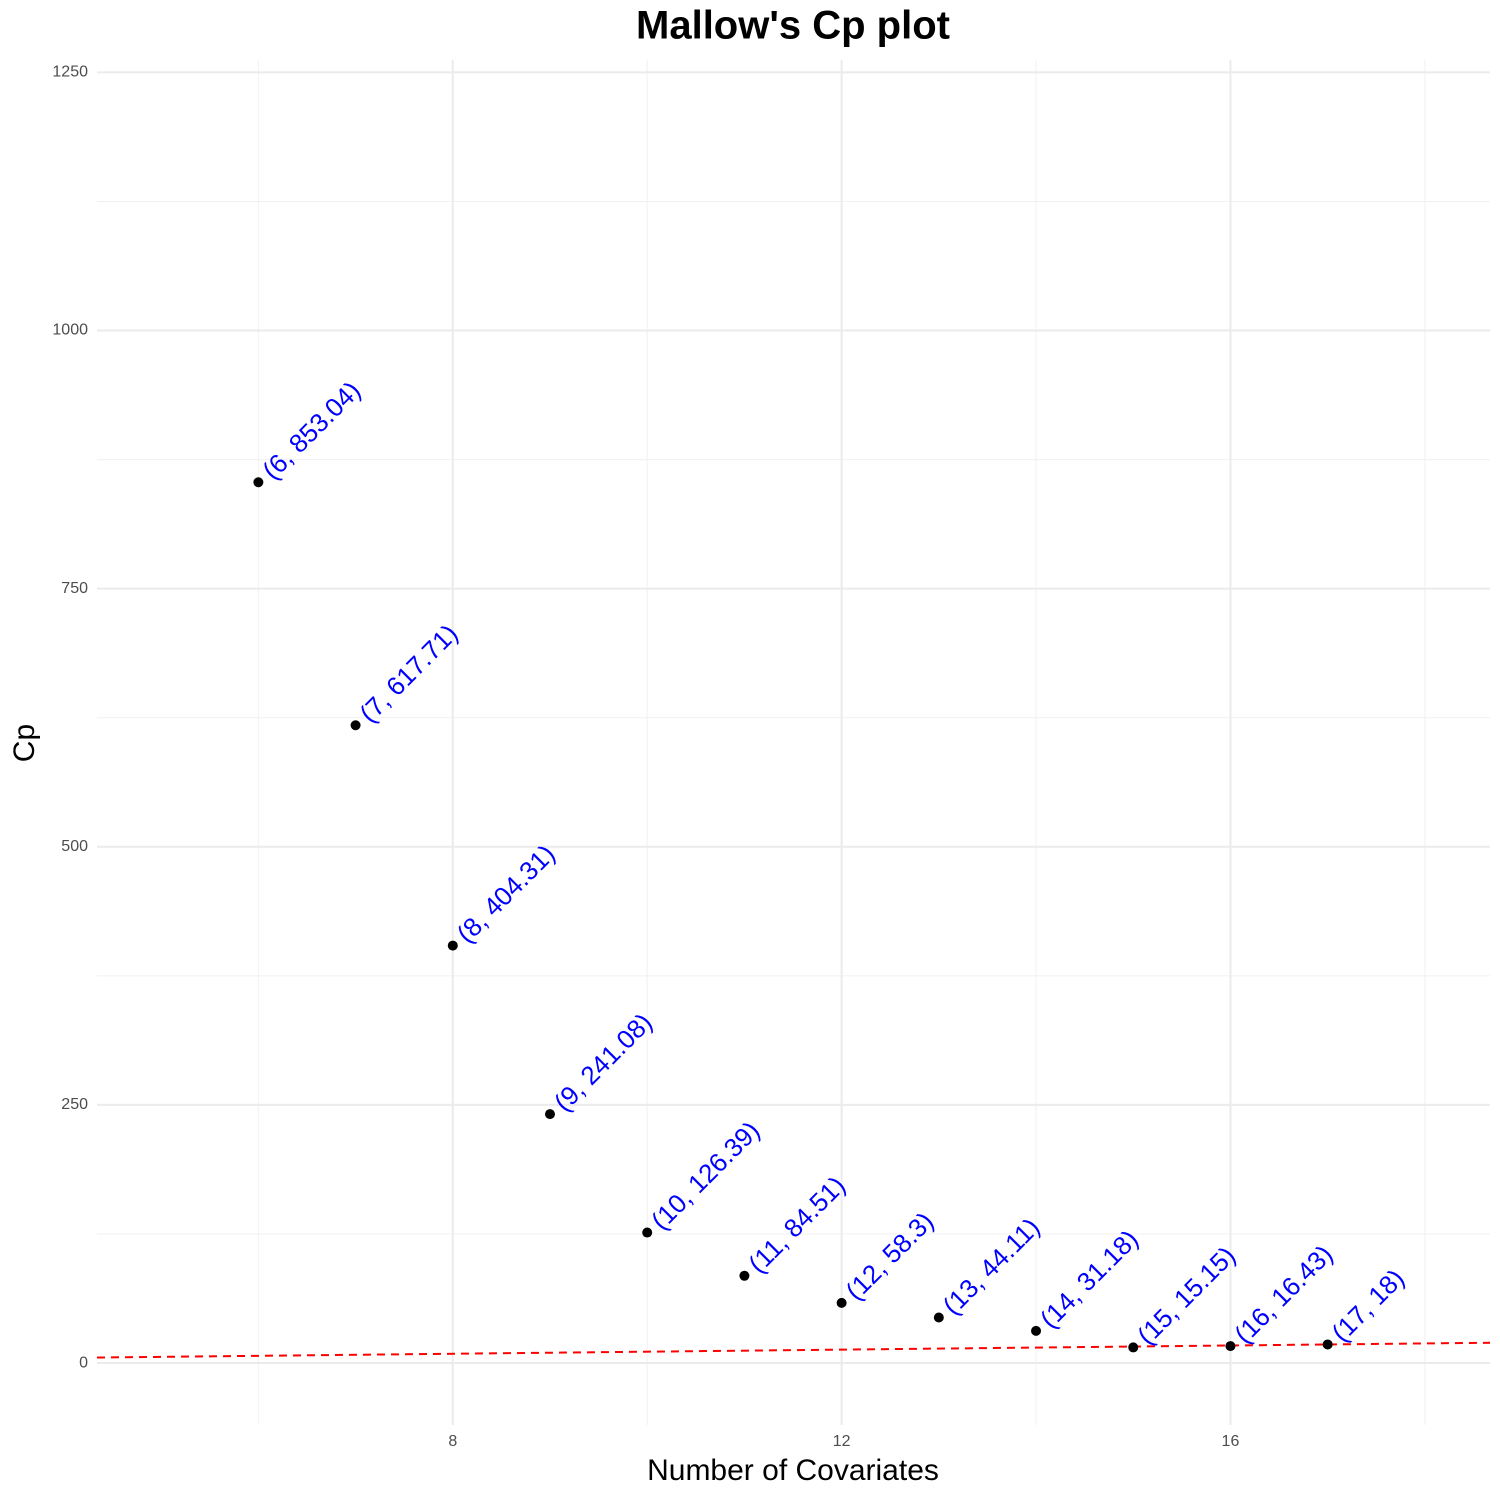 The width and height of the screenshot is (1500, 1500). I want to click on y-axis-title: Cp, so click(24, 743).